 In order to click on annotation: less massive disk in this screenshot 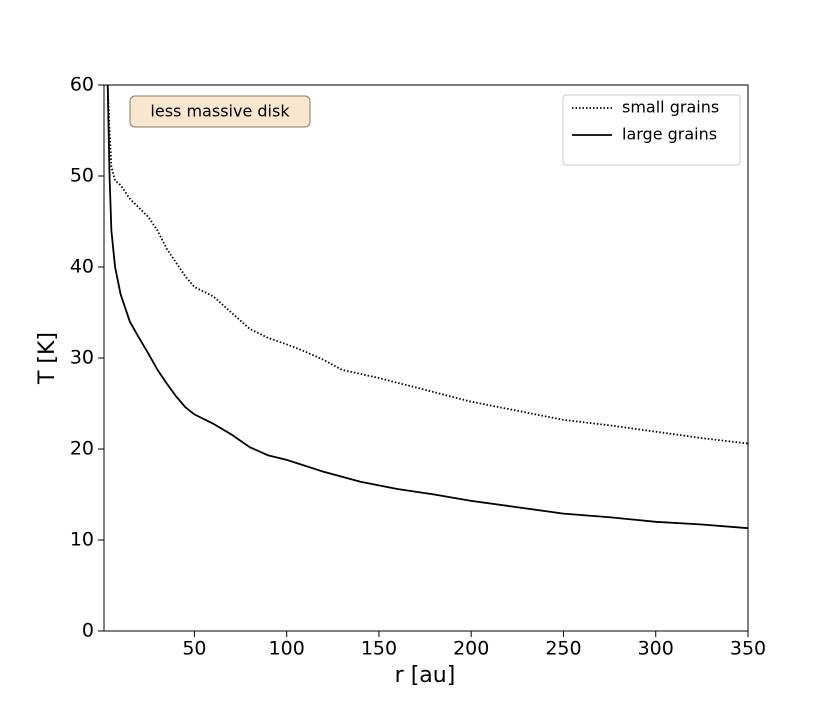, I will do `click(220, 111)`.